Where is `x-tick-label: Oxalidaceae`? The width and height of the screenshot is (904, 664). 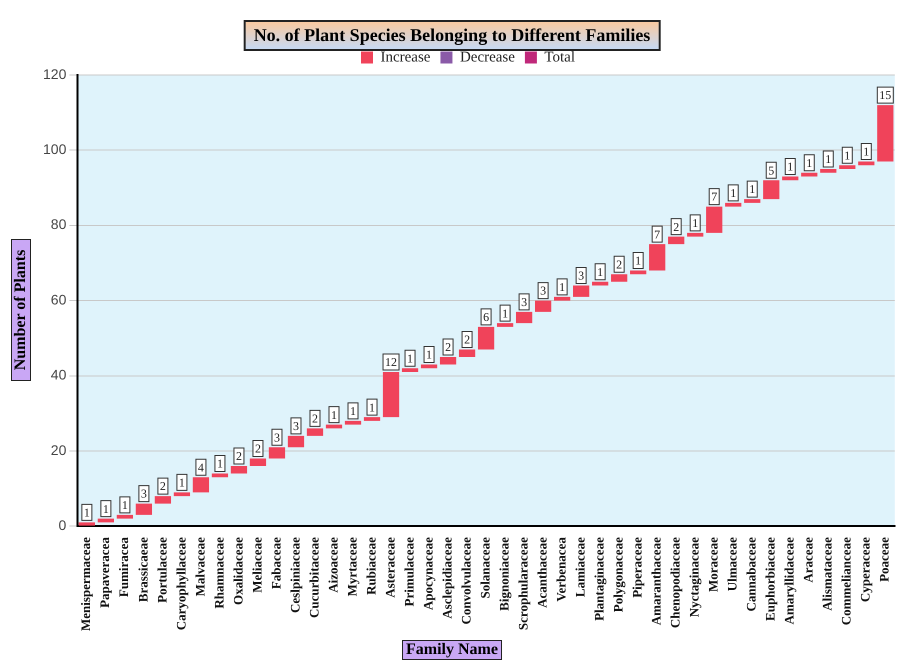 x-tick-label: Oxalidaceae is located at coordinates (238, 571).